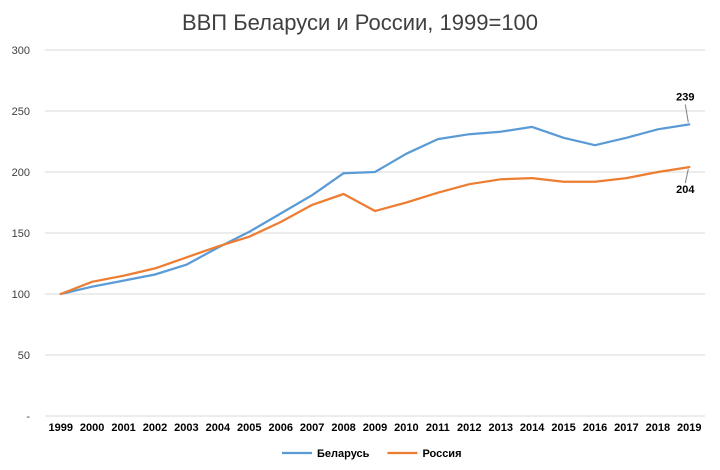  I want to click on data-labels: 239 204, so click(685, 143).